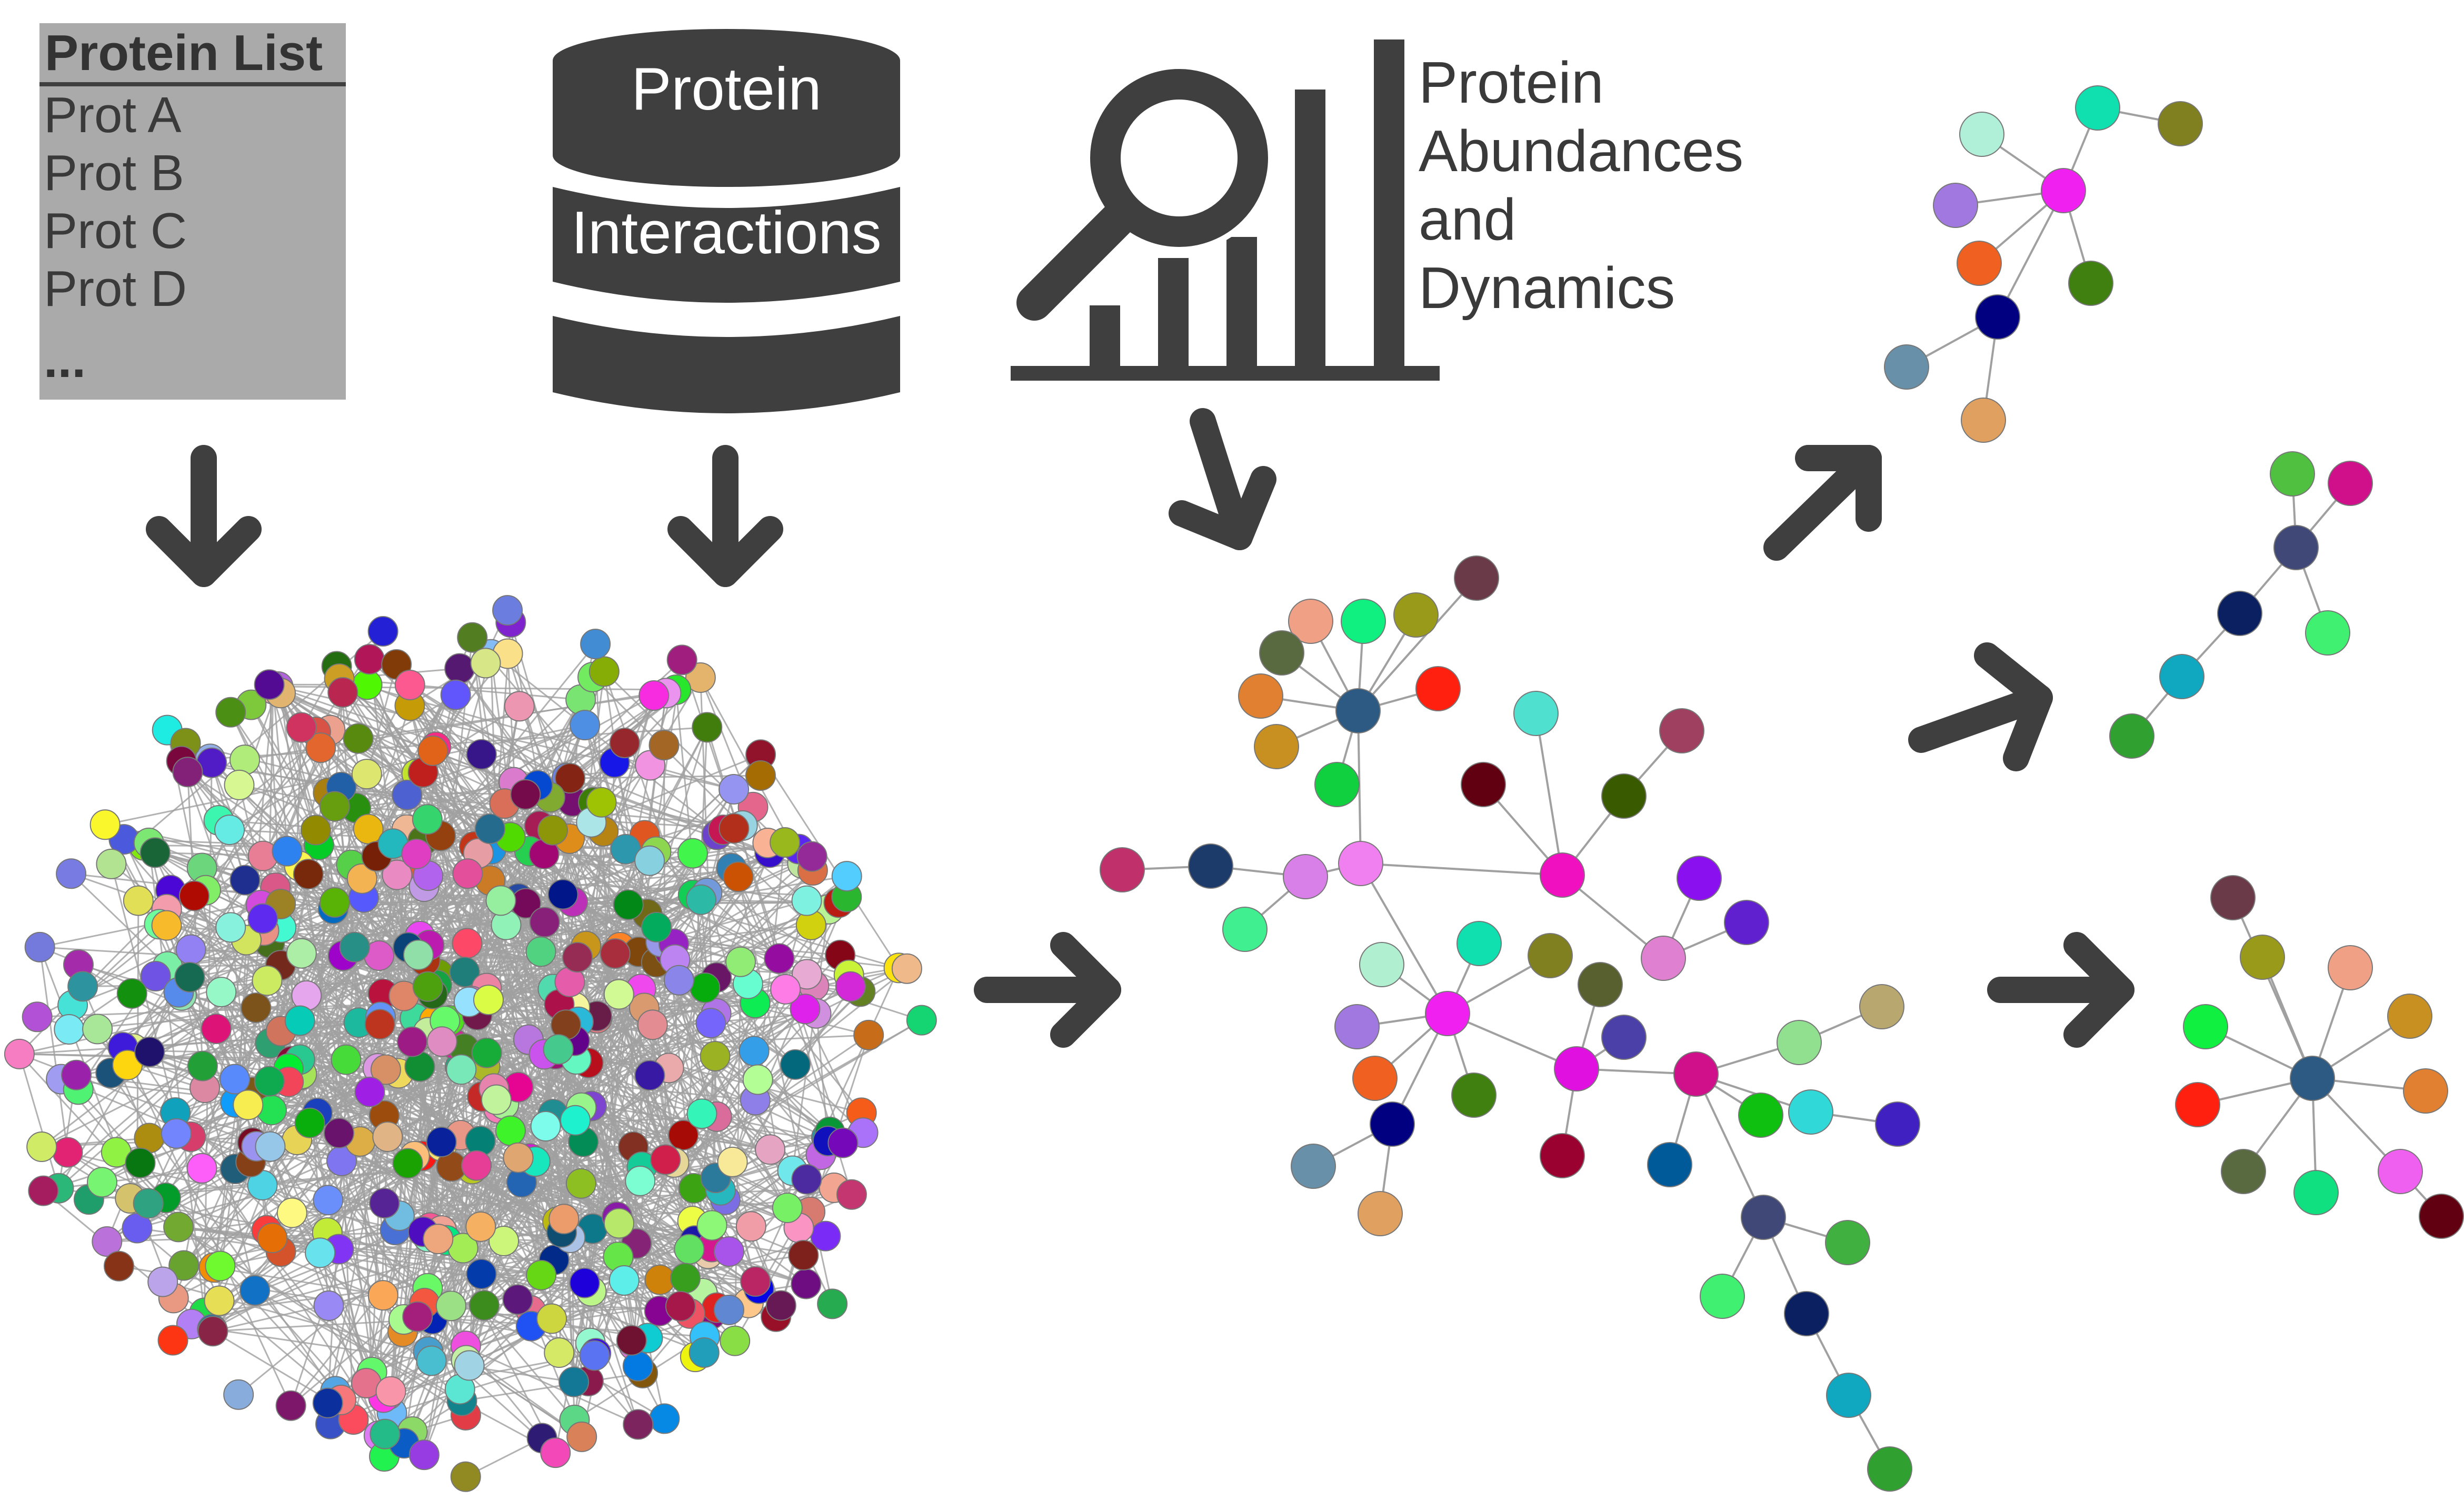 Image resolution: width=2464 pixels, height=1499 pixels. Describe the element at coordinates (1047, 990) in the screenshot. I see `arrow-right-icon` at that location.